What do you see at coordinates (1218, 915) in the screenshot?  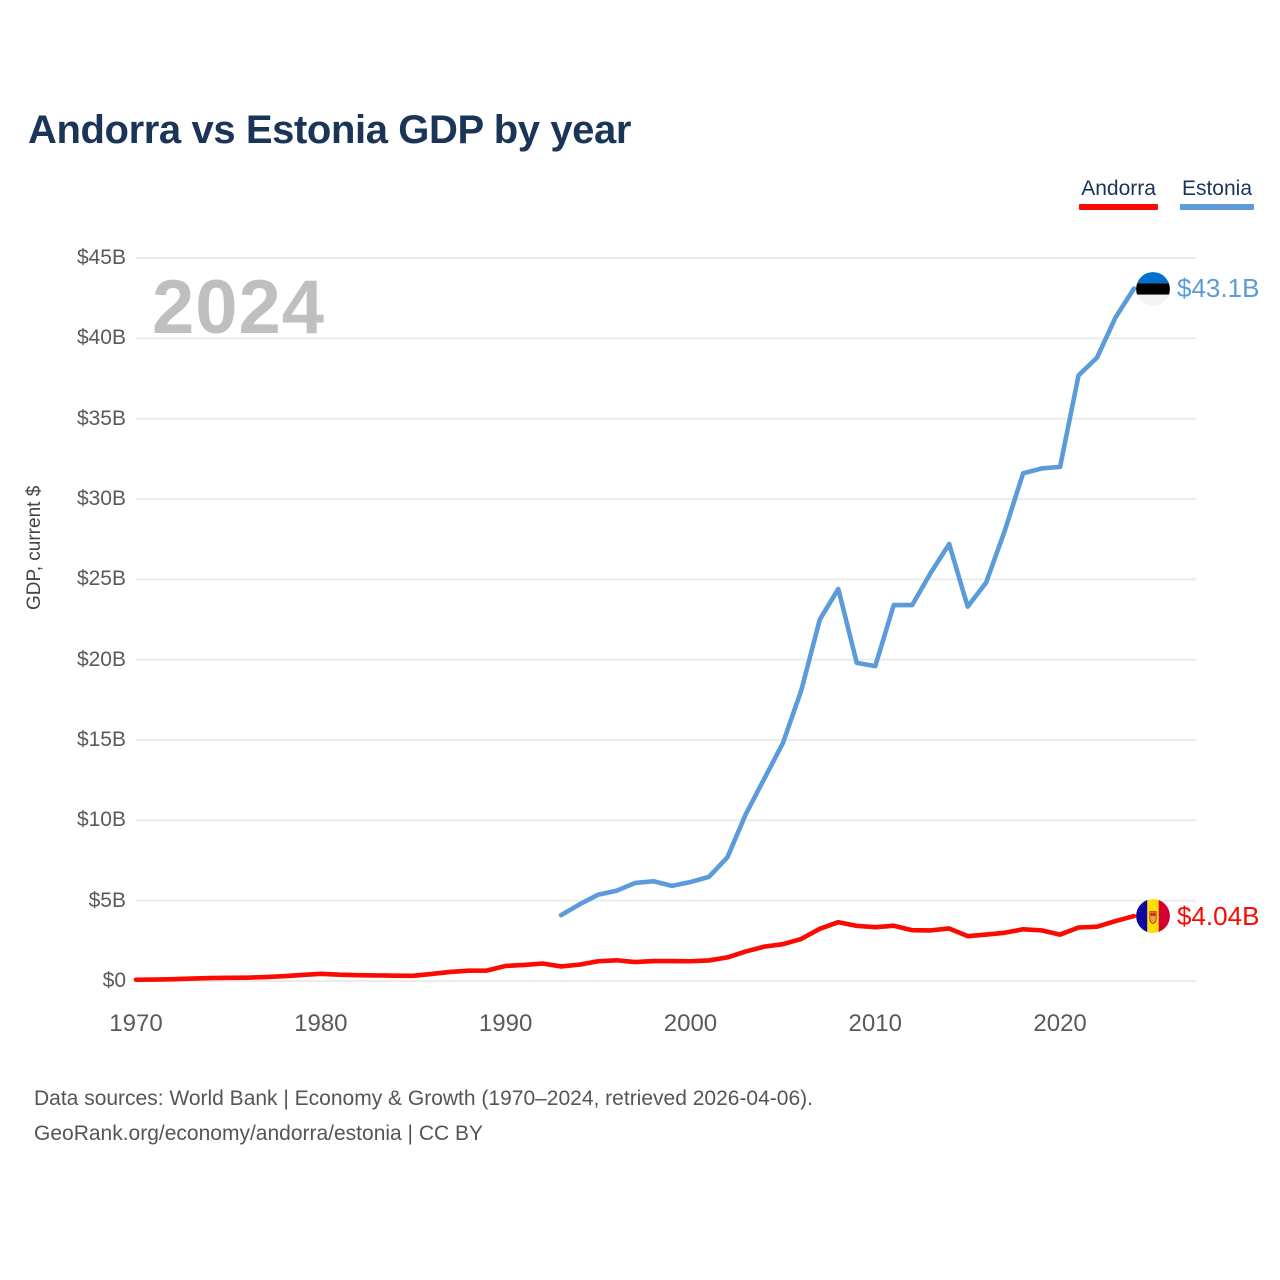 I see `end-label-value-andorra: $4.04B` at bounding box center [1218, 915].